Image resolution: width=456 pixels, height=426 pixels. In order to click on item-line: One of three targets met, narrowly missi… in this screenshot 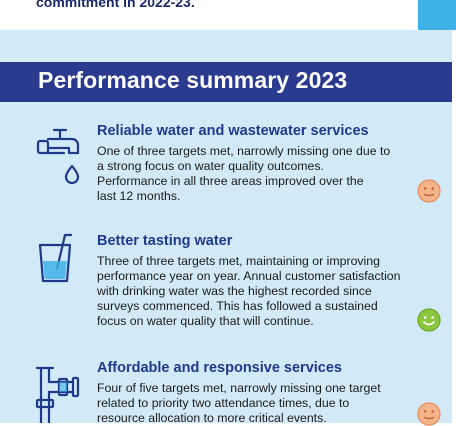, I will do `click(244, 151)`.